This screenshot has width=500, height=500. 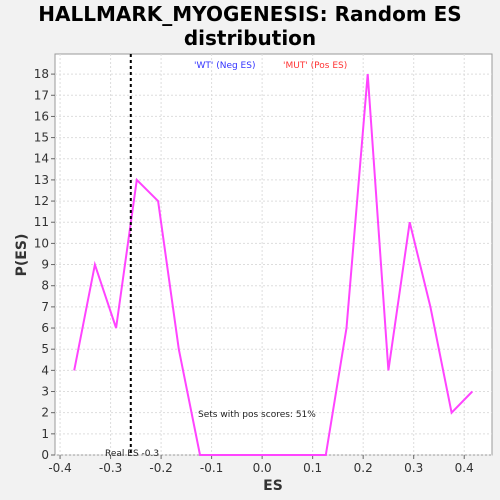 I want to click on x-axis-ticks: -0.4 -0.3 -0.2 -0.1 0.0 0.1 0.2 0.3 0.4, so click(x=261, y=465).